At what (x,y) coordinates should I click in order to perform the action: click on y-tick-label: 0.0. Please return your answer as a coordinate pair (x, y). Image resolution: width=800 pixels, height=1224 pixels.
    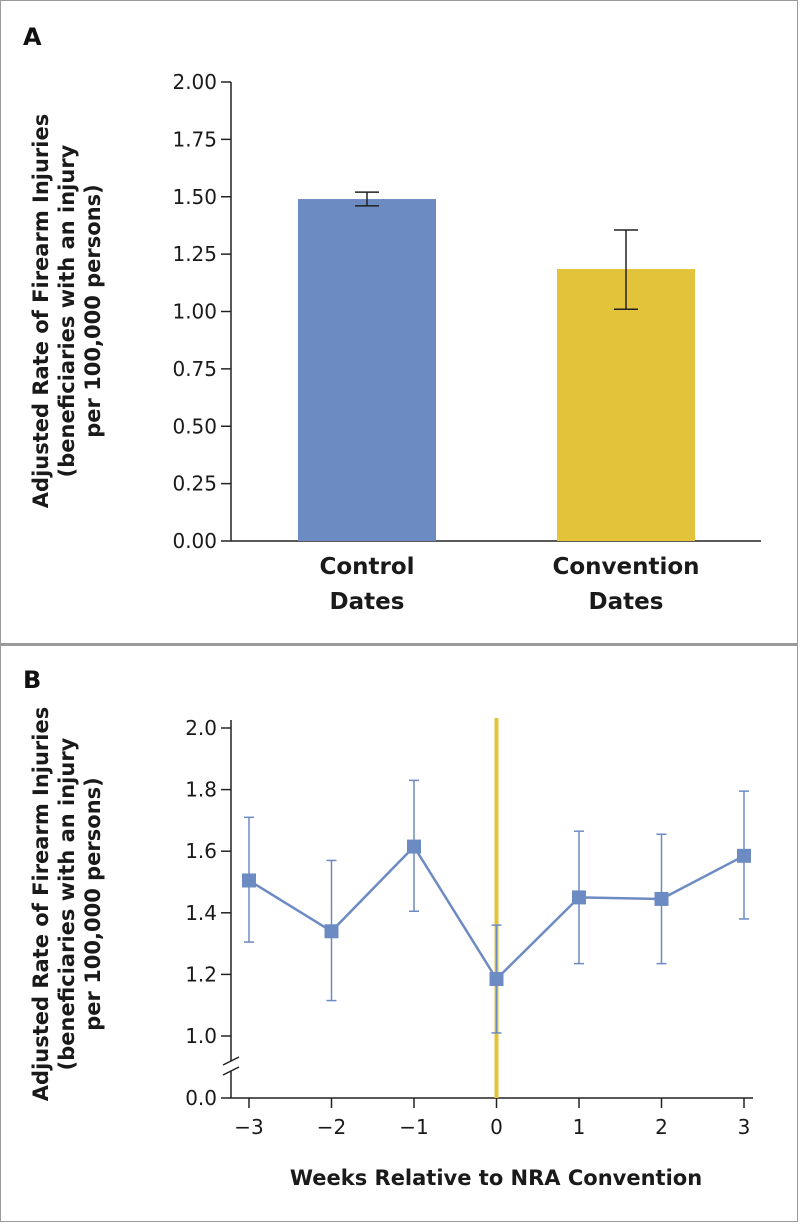
    Looking at the image, I should click on (201, 1098).